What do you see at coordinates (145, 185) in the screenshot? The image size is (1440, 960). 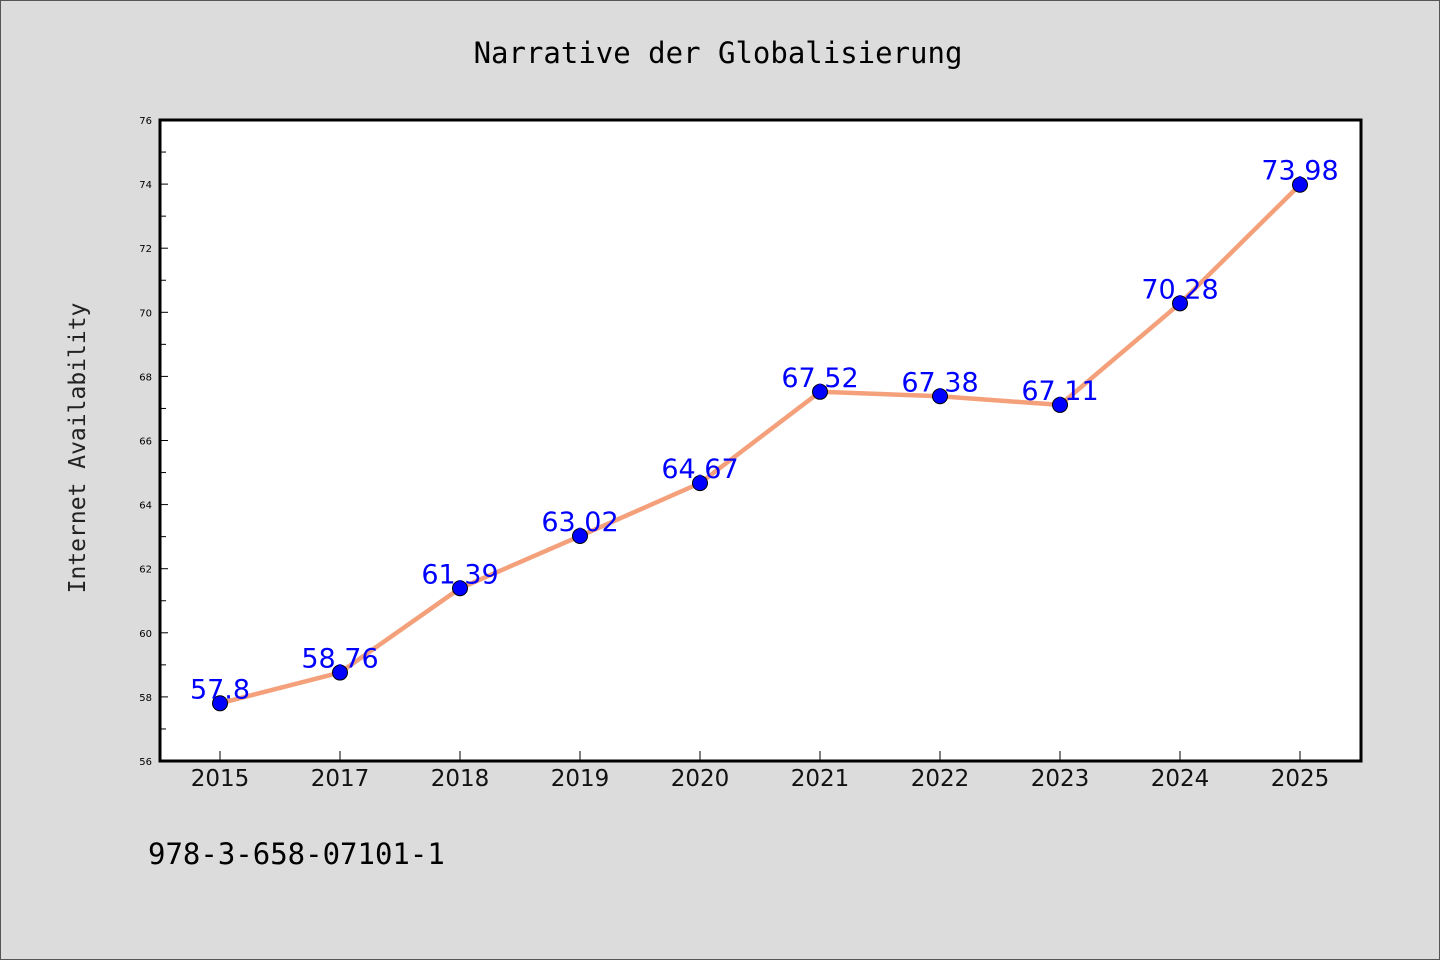 I see `y-tick-label: 74` at bounding box center [145, 185].